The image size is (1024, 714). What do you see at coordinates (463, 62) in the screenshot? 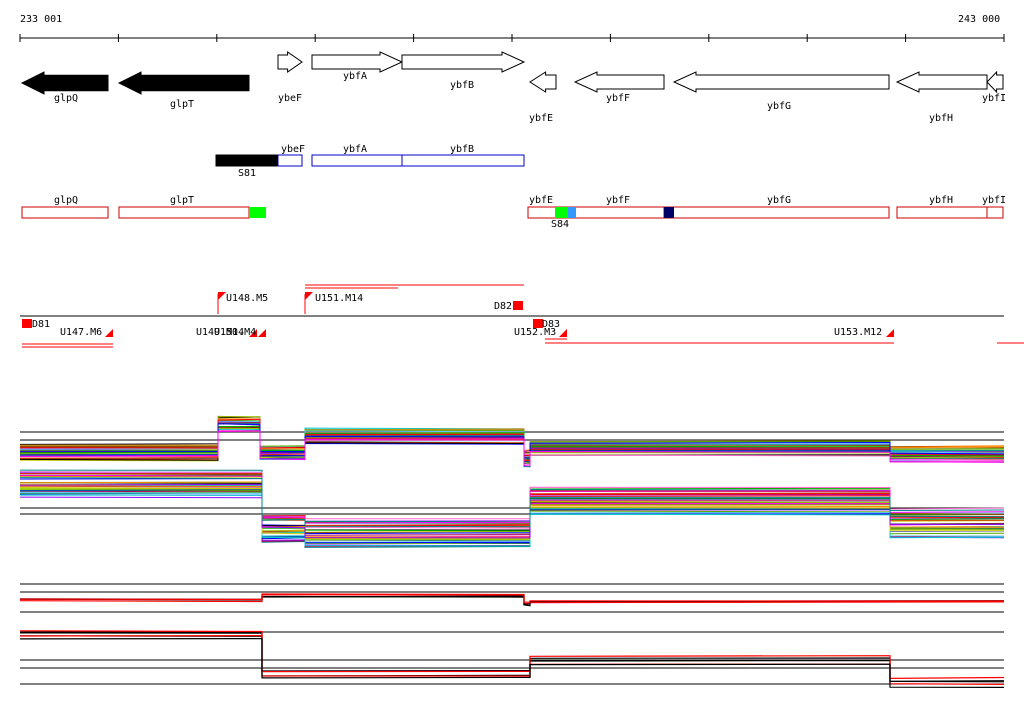
I see `gene-arrow-ybfB` at bounding box center [463, 62].